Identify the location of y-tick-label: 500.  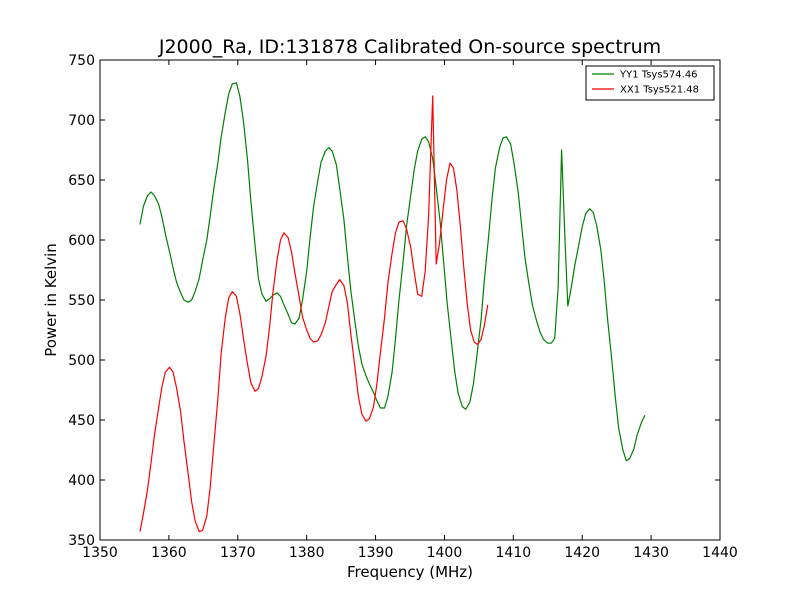
(81, 361).